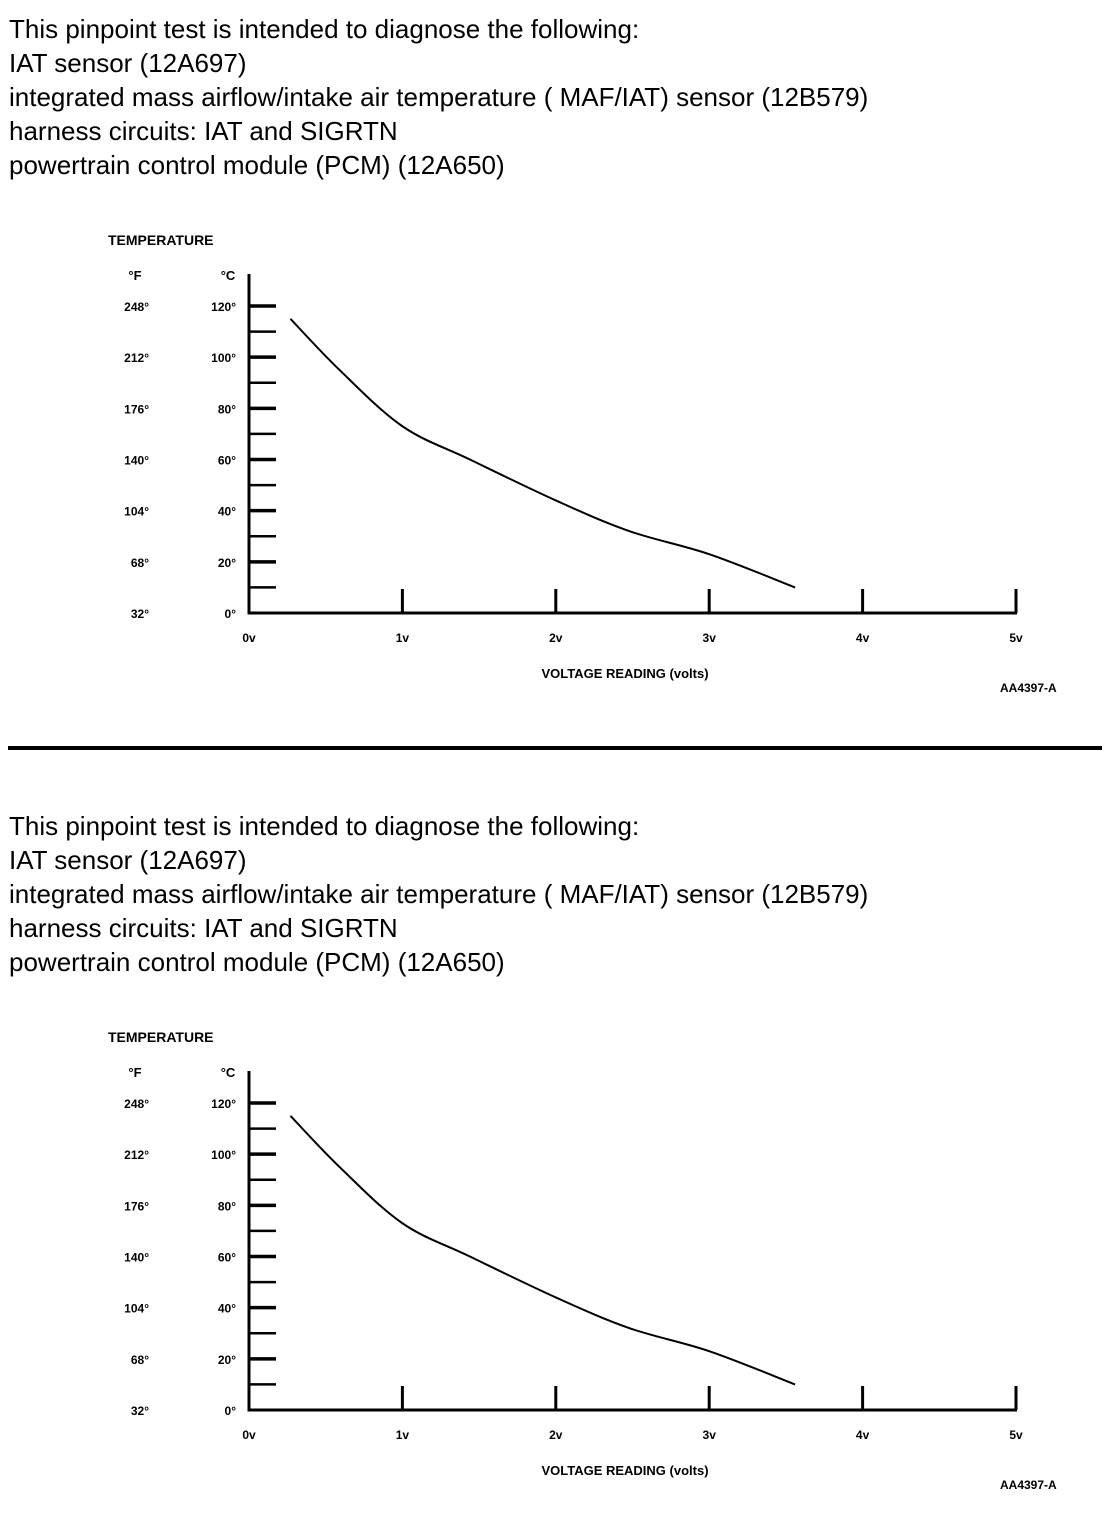 This screenshot has height=1537, width=1120. What do you see at coordinates (555, 748) in the screenshot?
I see `section-divider` at bounding box center [555, 748].